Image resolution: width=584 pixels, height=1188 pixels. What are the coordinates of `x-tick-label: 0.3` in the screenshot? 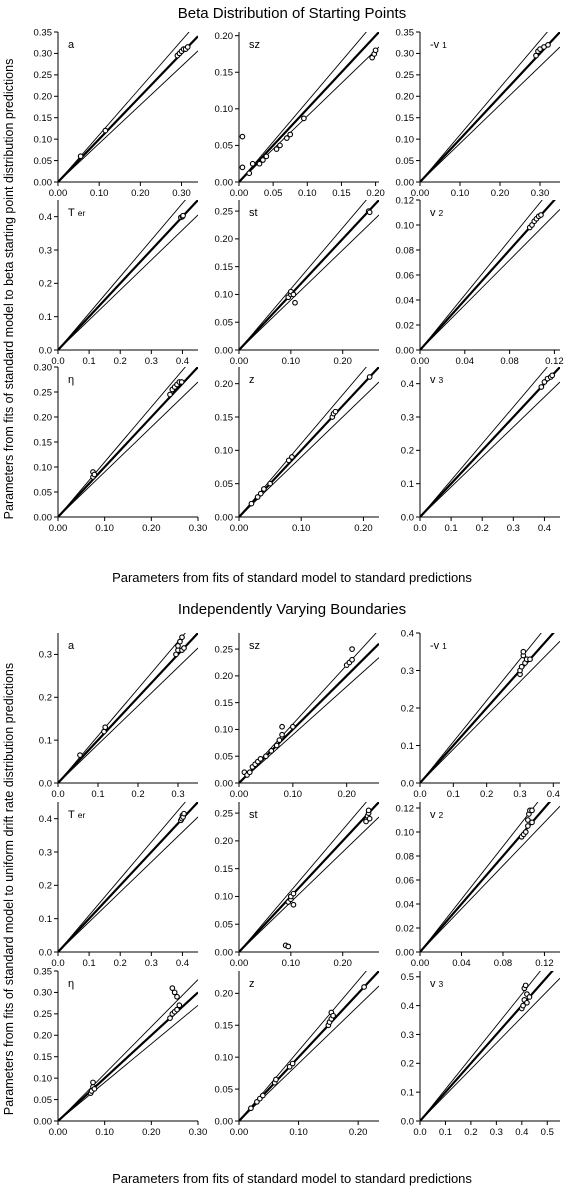 It's located at (151, 963).